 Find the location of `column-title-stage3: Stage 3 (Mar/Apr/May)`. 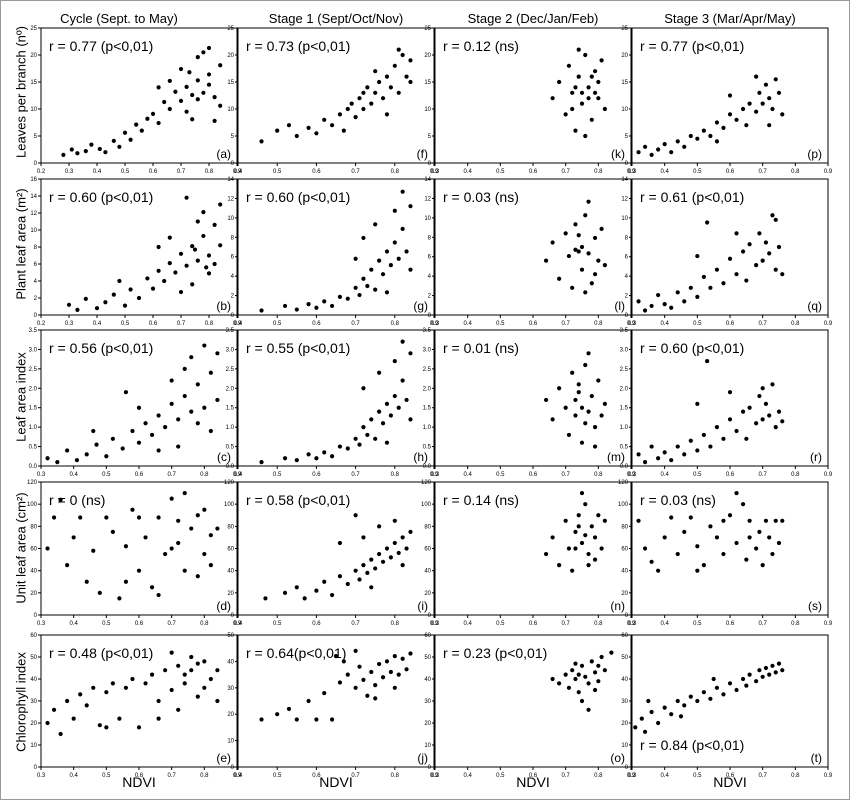

column-title-stage3: Stage 3 (Mar/Apr/May) is located at coordinates (730, 18).